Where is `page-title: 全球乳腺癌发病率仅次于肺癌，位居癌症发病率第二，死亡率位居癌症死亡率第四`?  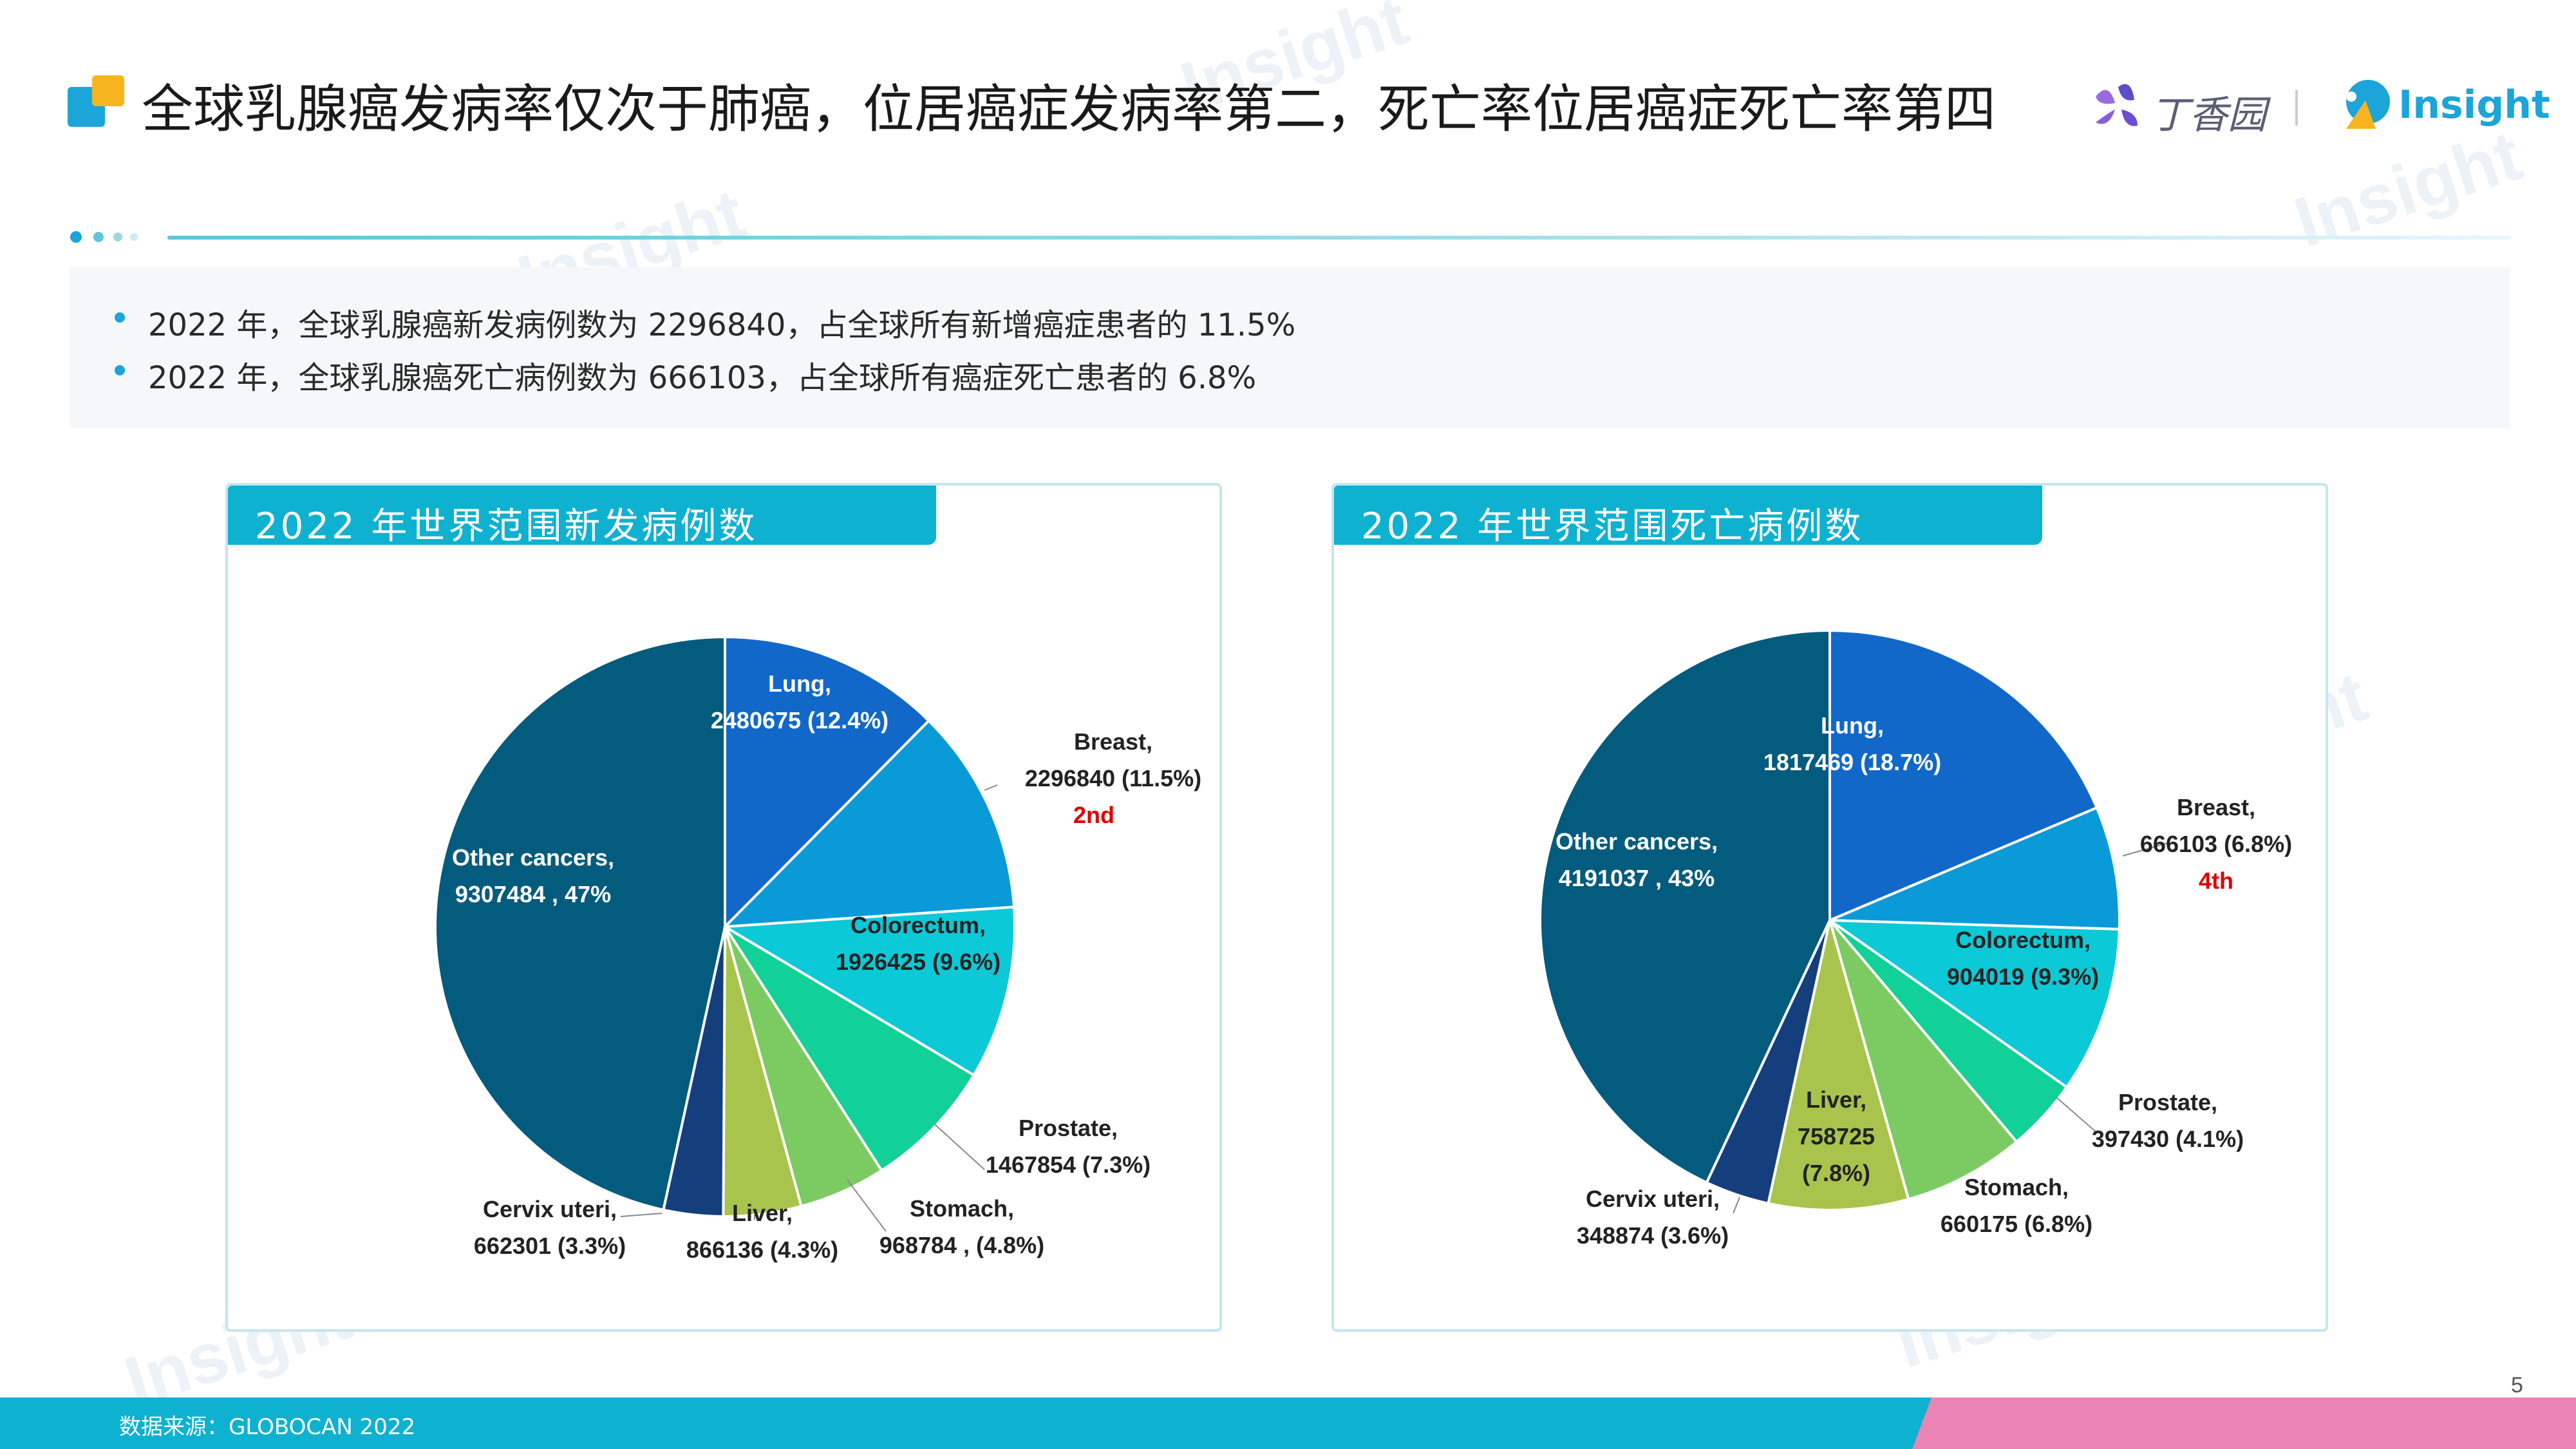 page-title: 全球乳腺癌发病率仅次于肺癌，位居癌症发病率第二，死亡率位居癌症死亡率第四 is located at coordinates (1069, 109).